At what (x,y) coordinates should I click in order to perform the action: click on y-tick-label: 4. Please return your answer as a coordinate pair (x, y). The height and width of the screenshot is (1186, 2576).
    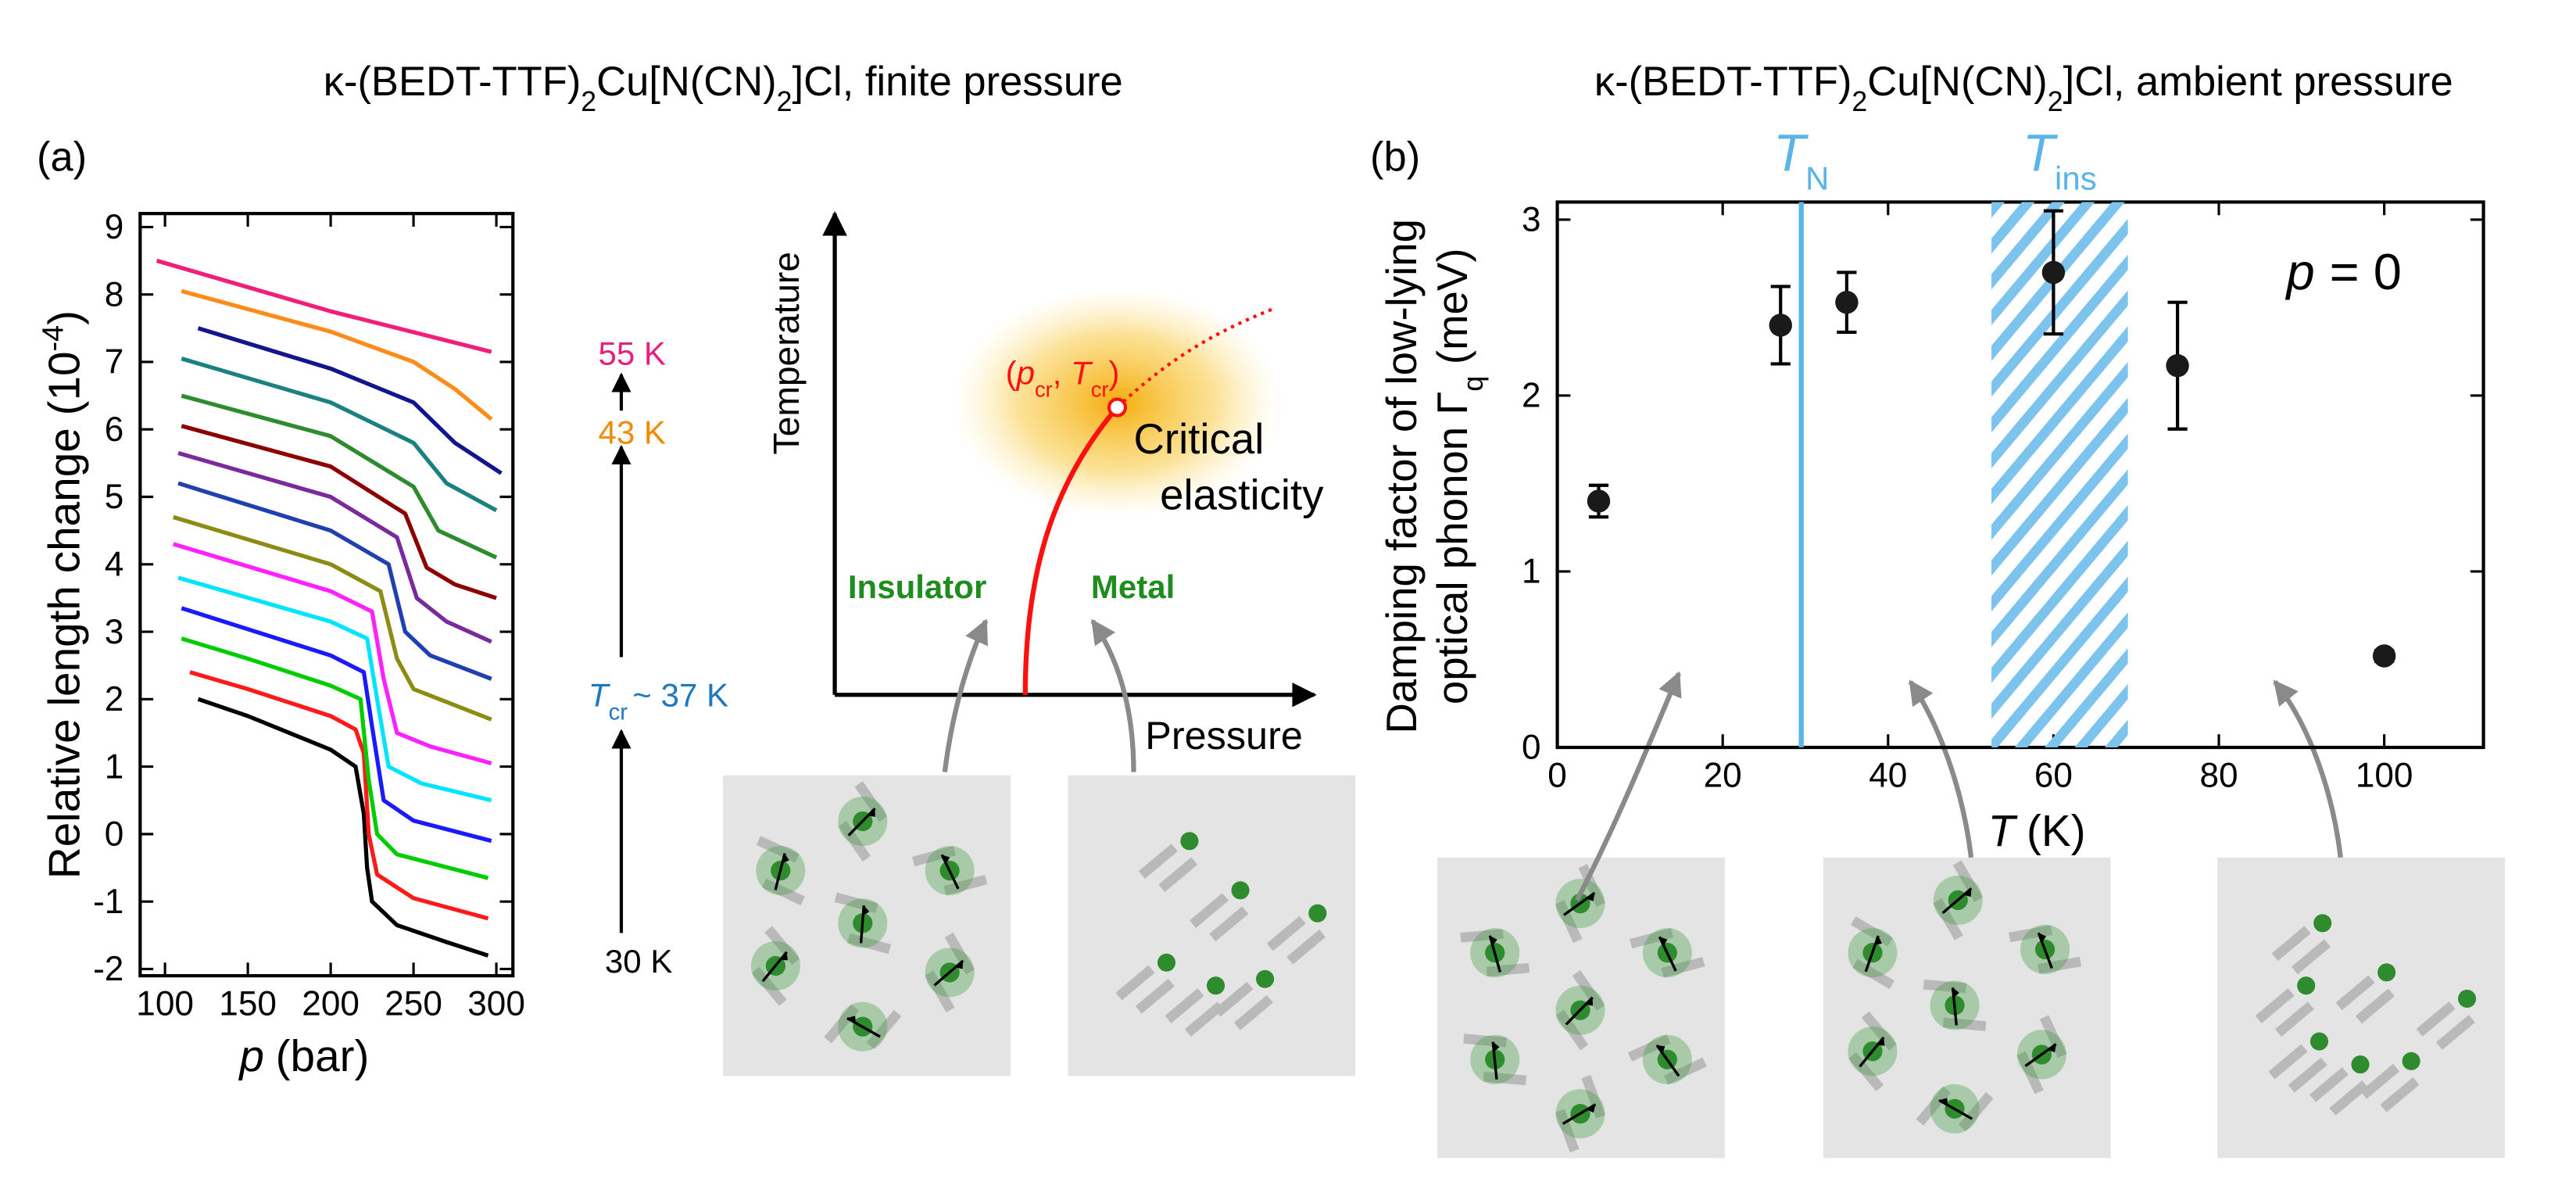
    Looking at the image, I should click on (114, 564).